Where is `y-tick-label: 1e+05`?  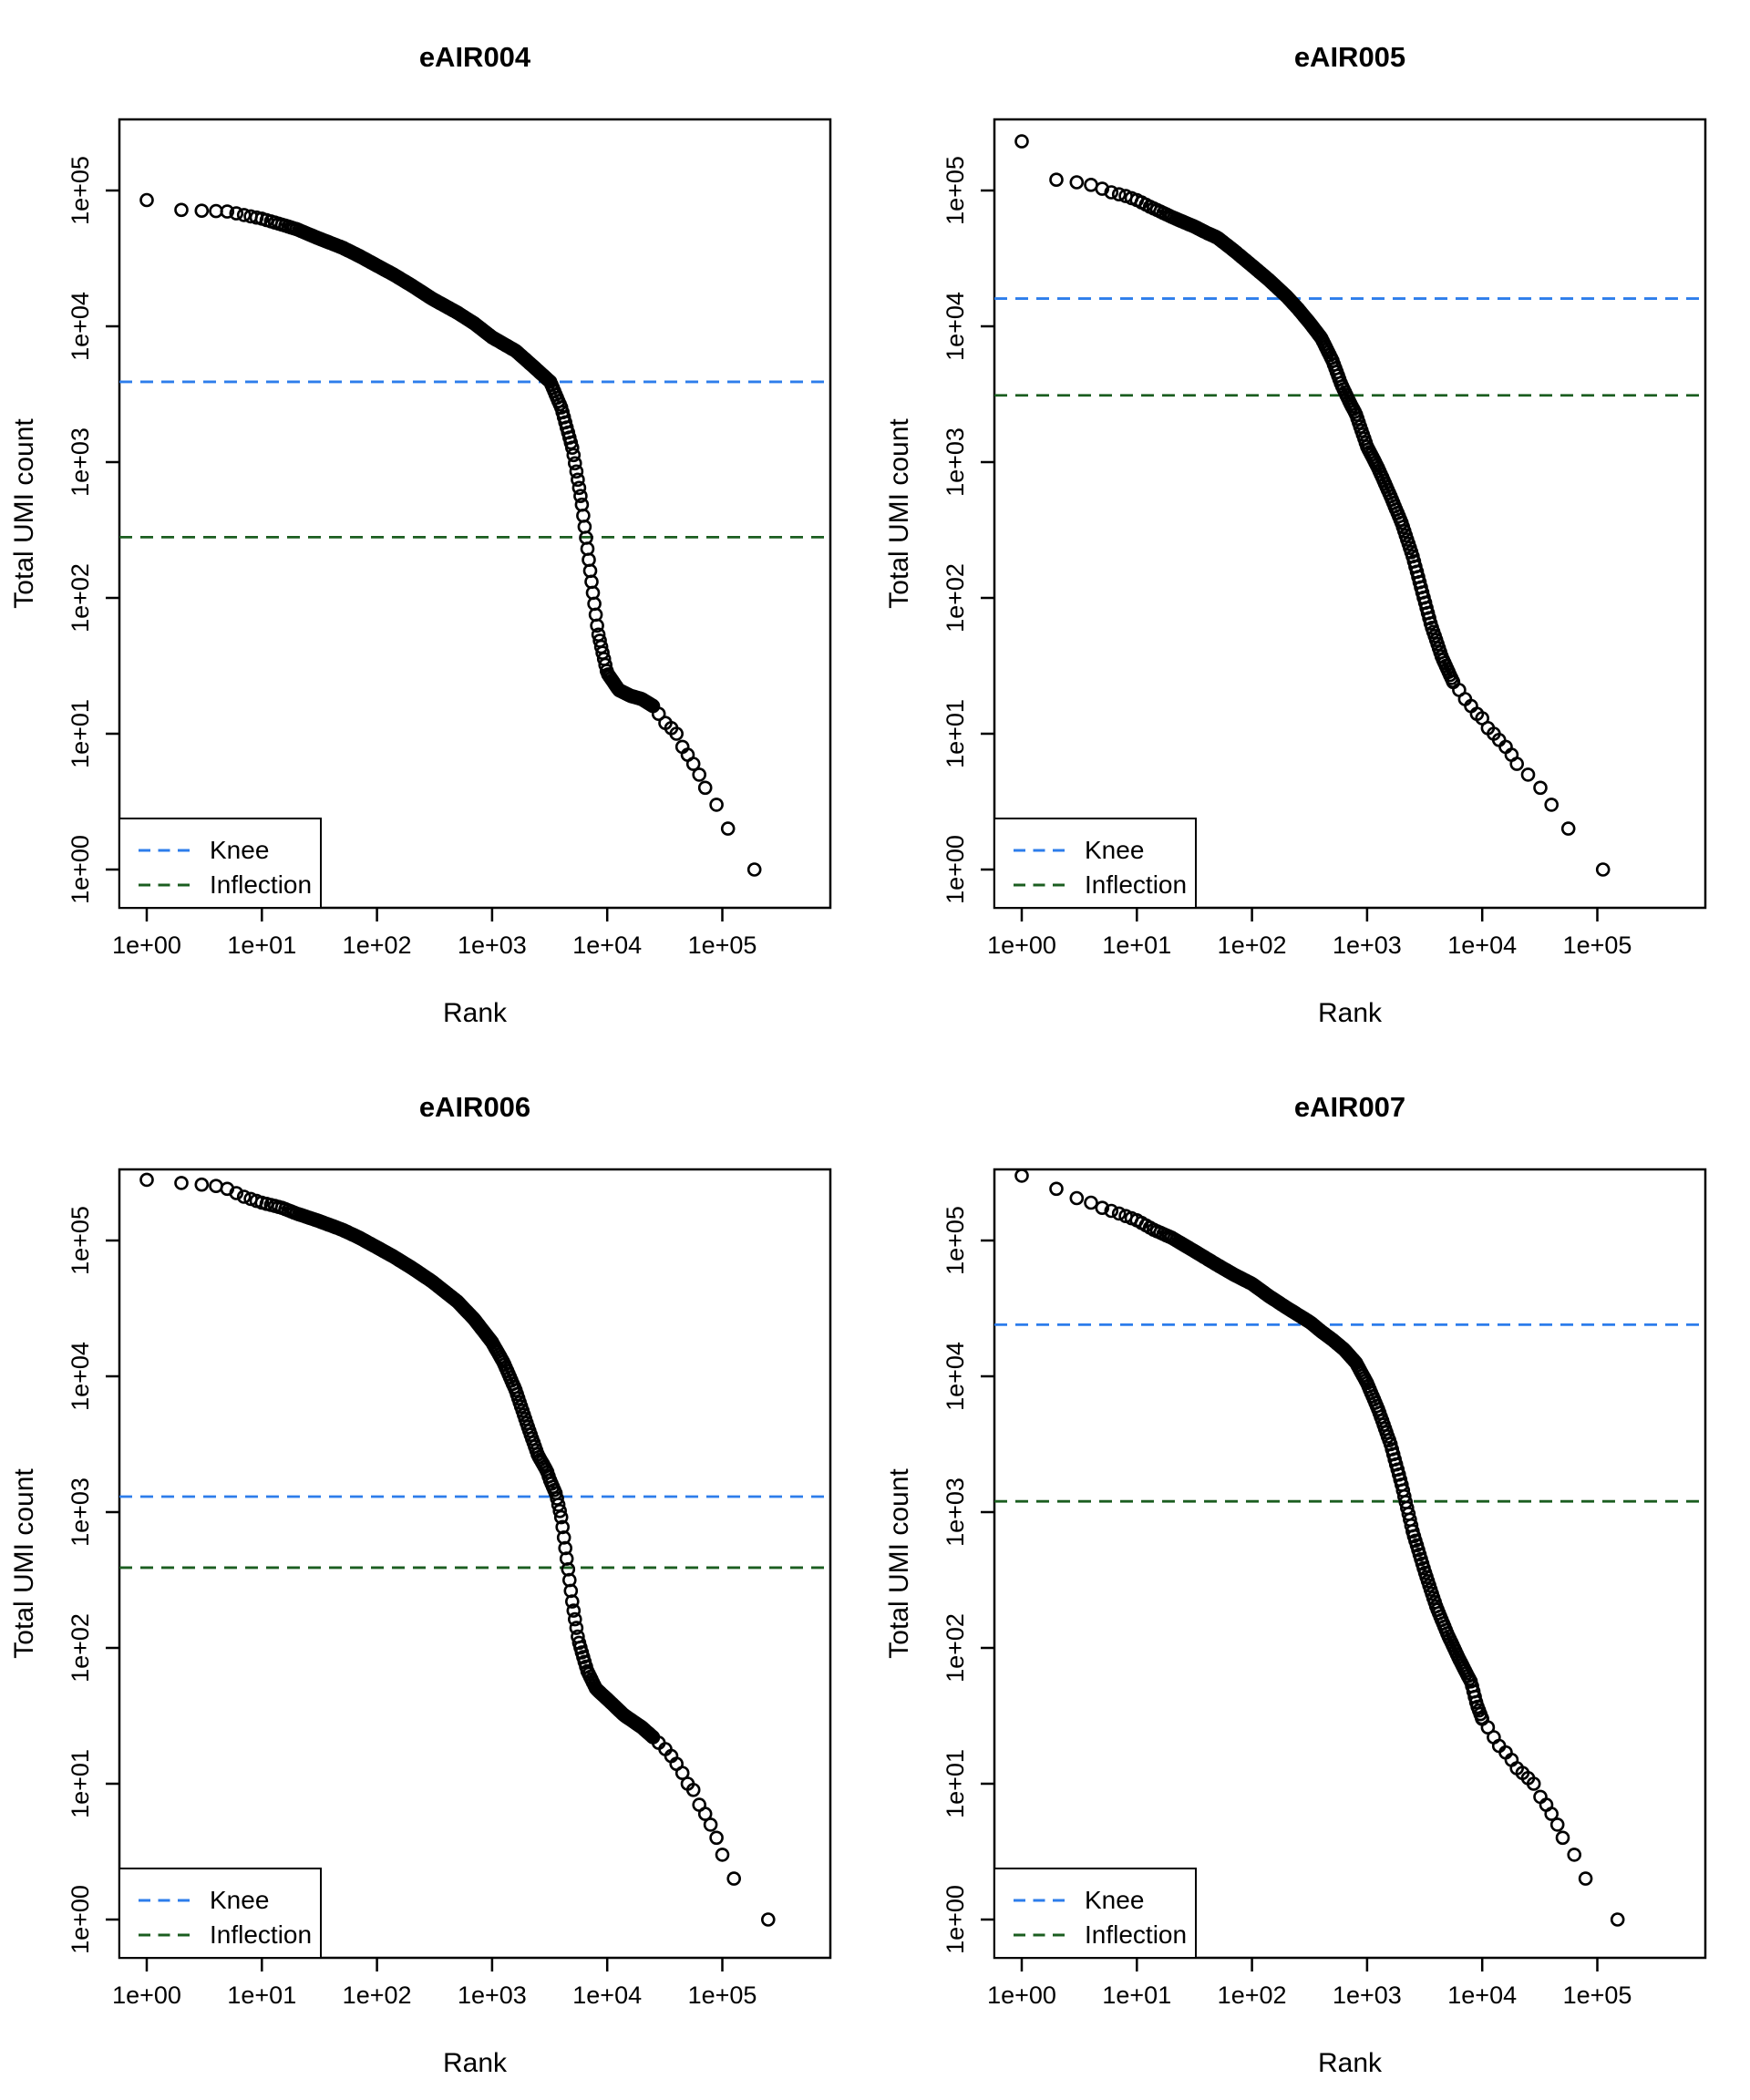 y-tick-label: 1e+05 is located at coordinates (81, 1240).